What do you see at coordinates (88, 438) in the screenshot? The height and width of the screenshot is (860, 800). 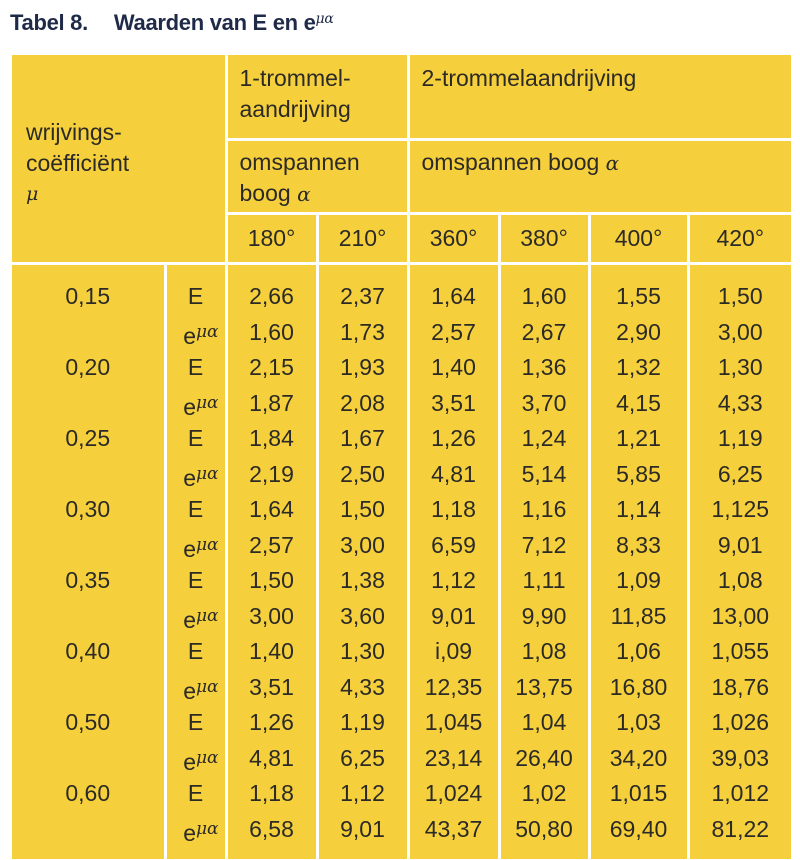 I see `mu-value: 0,25` at bounding box center [88, 438].